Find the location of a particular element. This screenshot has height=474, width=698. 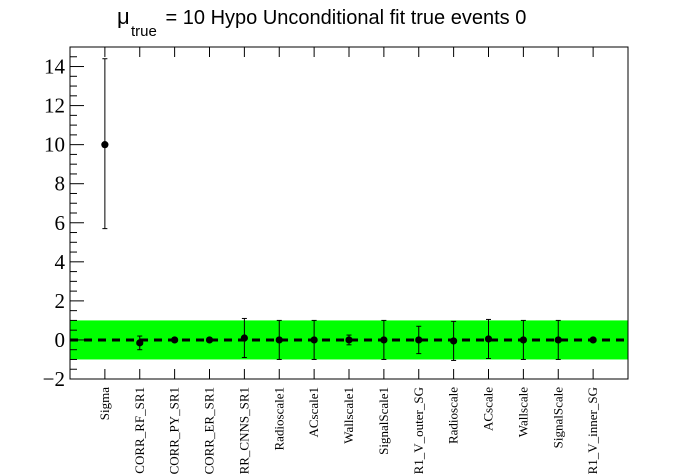

y-tick-label: 2 is located at coordinates (60, 301).